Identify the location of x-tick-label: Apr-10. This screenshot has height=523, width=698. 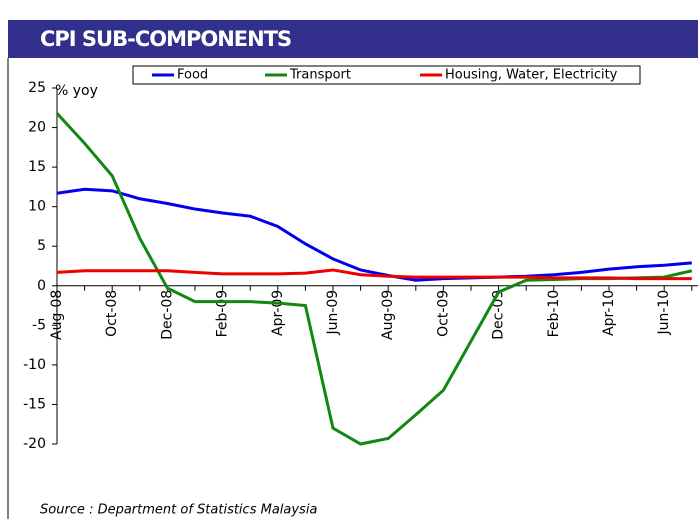
(609, 313).